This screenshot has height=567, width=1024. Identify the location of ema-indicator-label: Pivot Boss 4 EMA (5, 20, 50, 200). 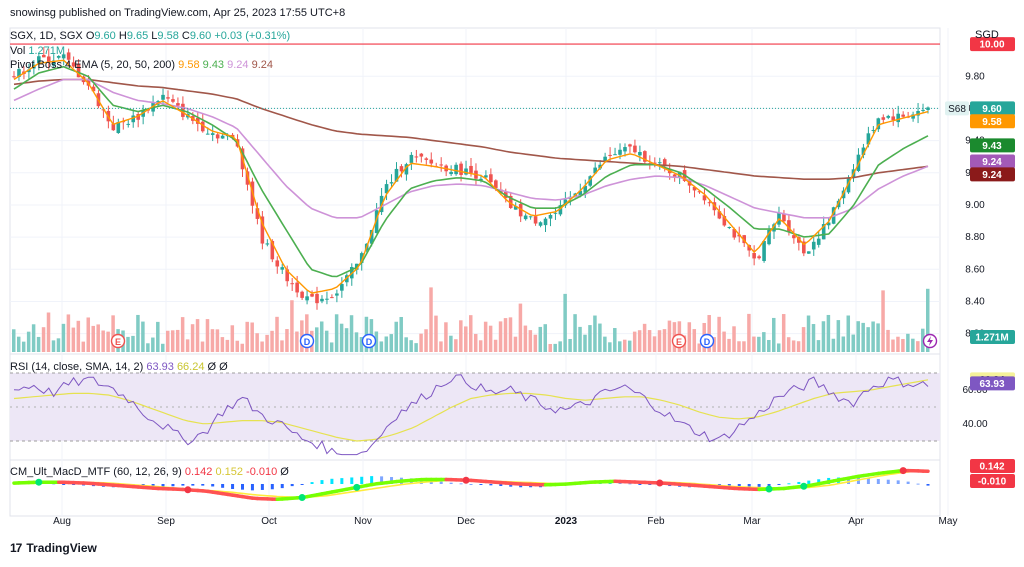
(92, 65).